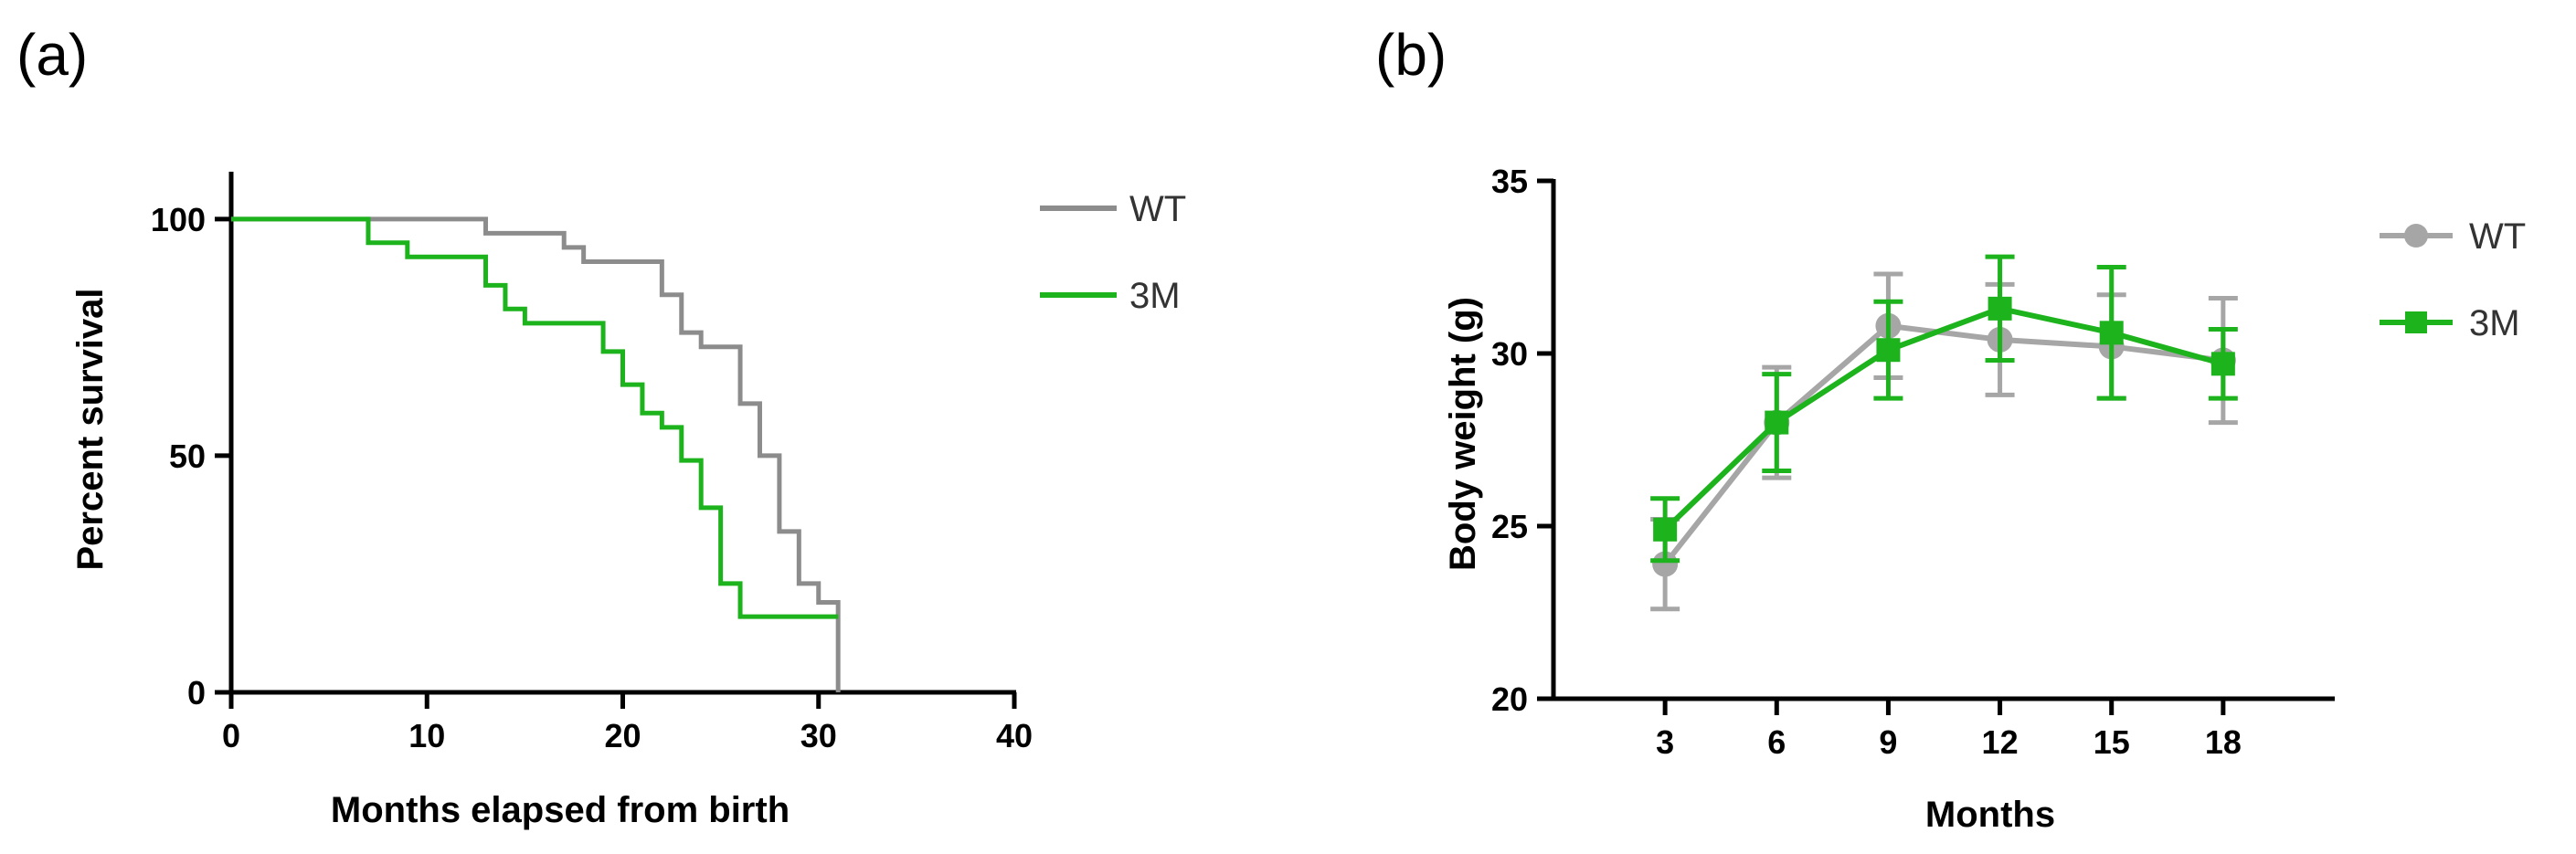 The image size is (2576, 854). Describe the element at coordinates (1509, 181) in the screenshot. I see `y-tick-label-body-weight: 35` at that location.